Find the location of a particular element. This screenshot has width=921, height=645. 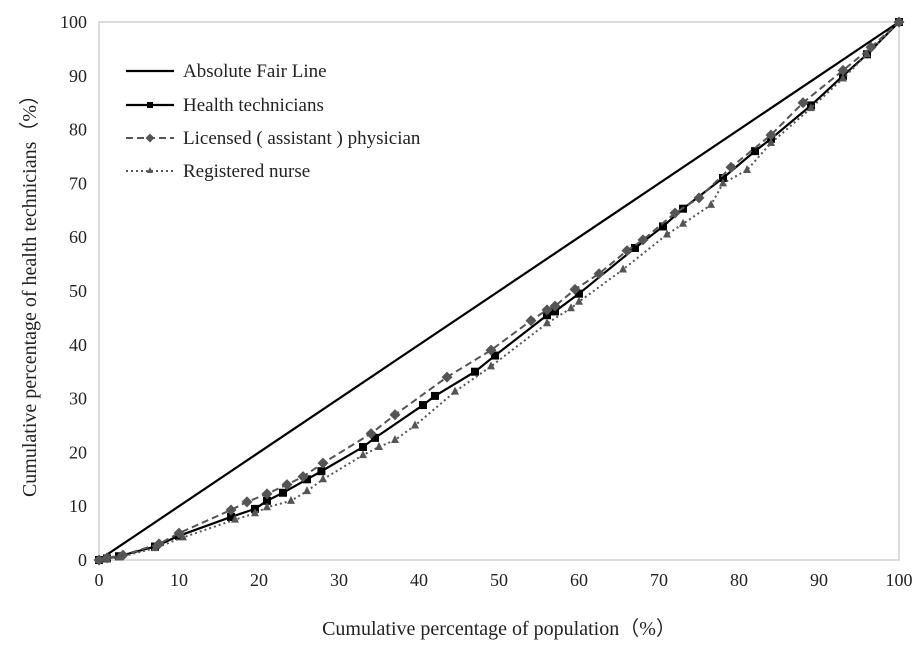

x-tick-label: 30 is located at coordinates (339, 580).